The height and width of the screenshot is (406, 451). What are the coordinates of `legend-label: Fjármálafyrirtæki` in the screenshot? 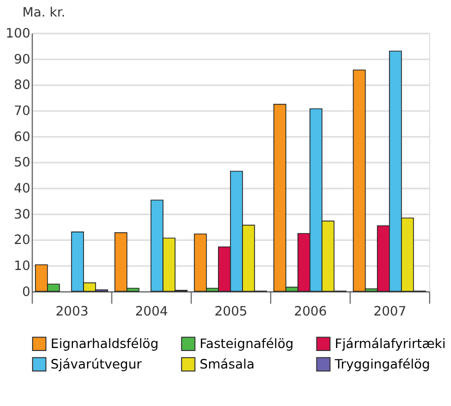 It's located at (390, 344).